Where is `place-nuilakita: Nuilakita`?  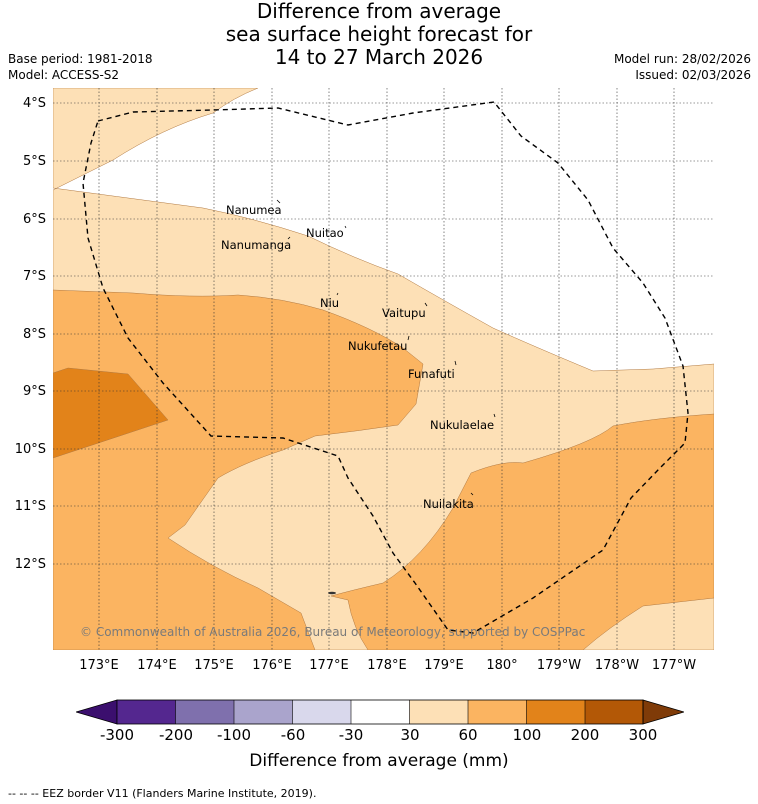
place-nuilakita: Nuilakita is located at coordinates (448, 504).